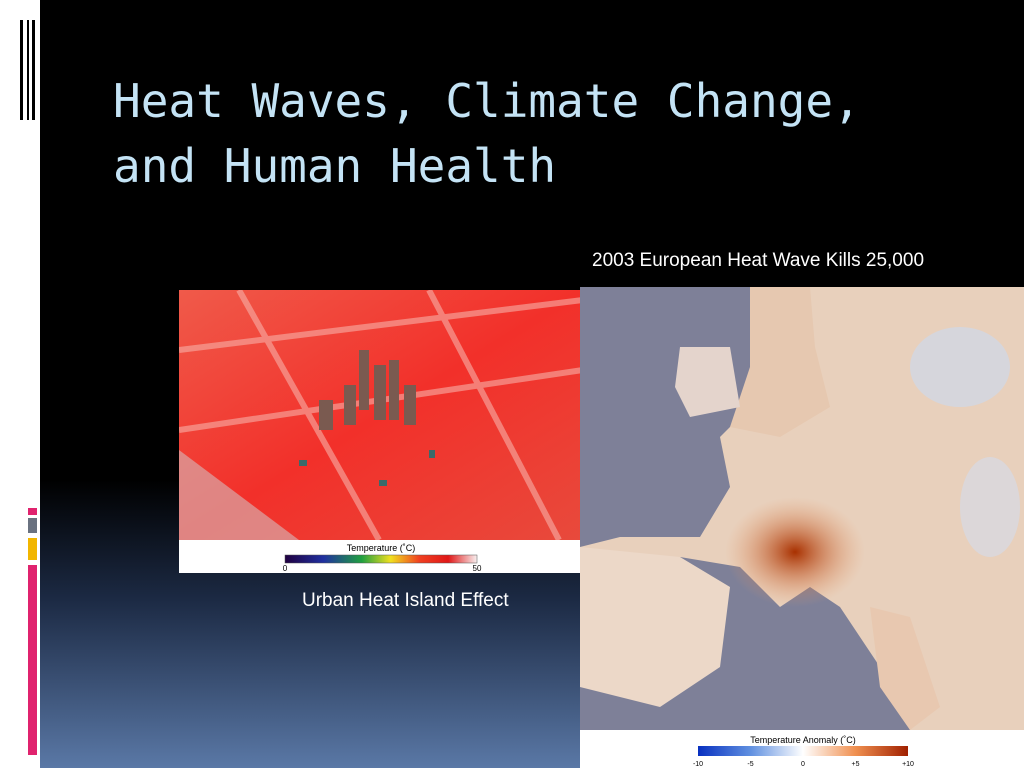 Image resolution: width=1024 pixels, height=768 pixels. Describe the element at coordinates (28, 387) in the screenshot. I see `strip-decoration` at that location.